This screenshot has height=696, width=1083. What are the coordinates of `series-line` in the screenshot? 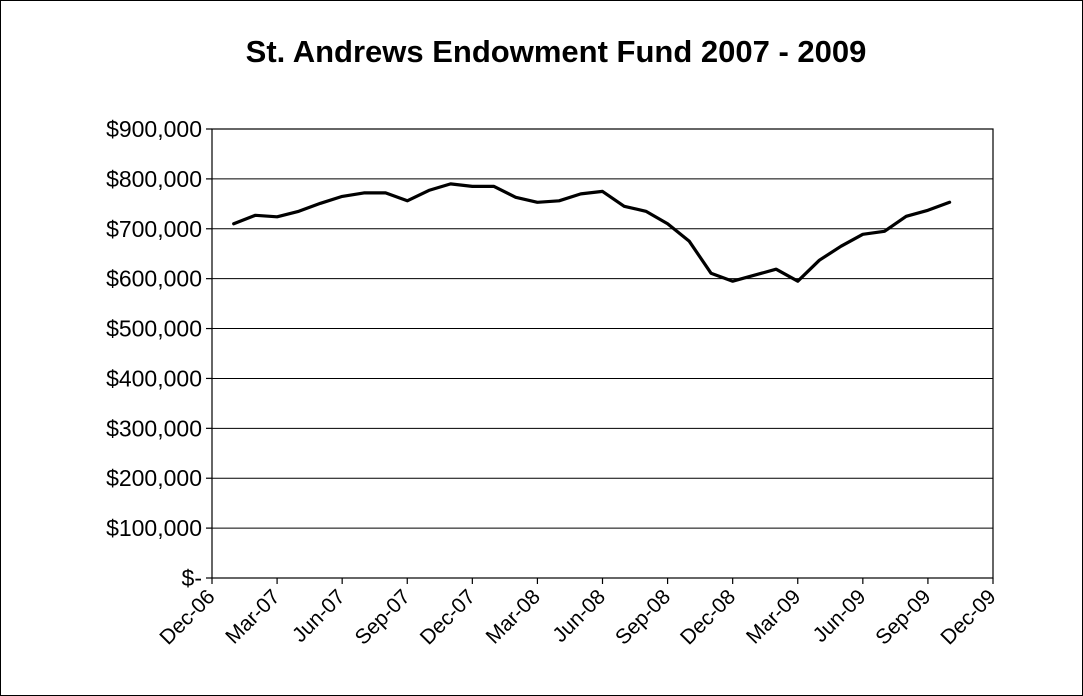 It's located at (592, 232).